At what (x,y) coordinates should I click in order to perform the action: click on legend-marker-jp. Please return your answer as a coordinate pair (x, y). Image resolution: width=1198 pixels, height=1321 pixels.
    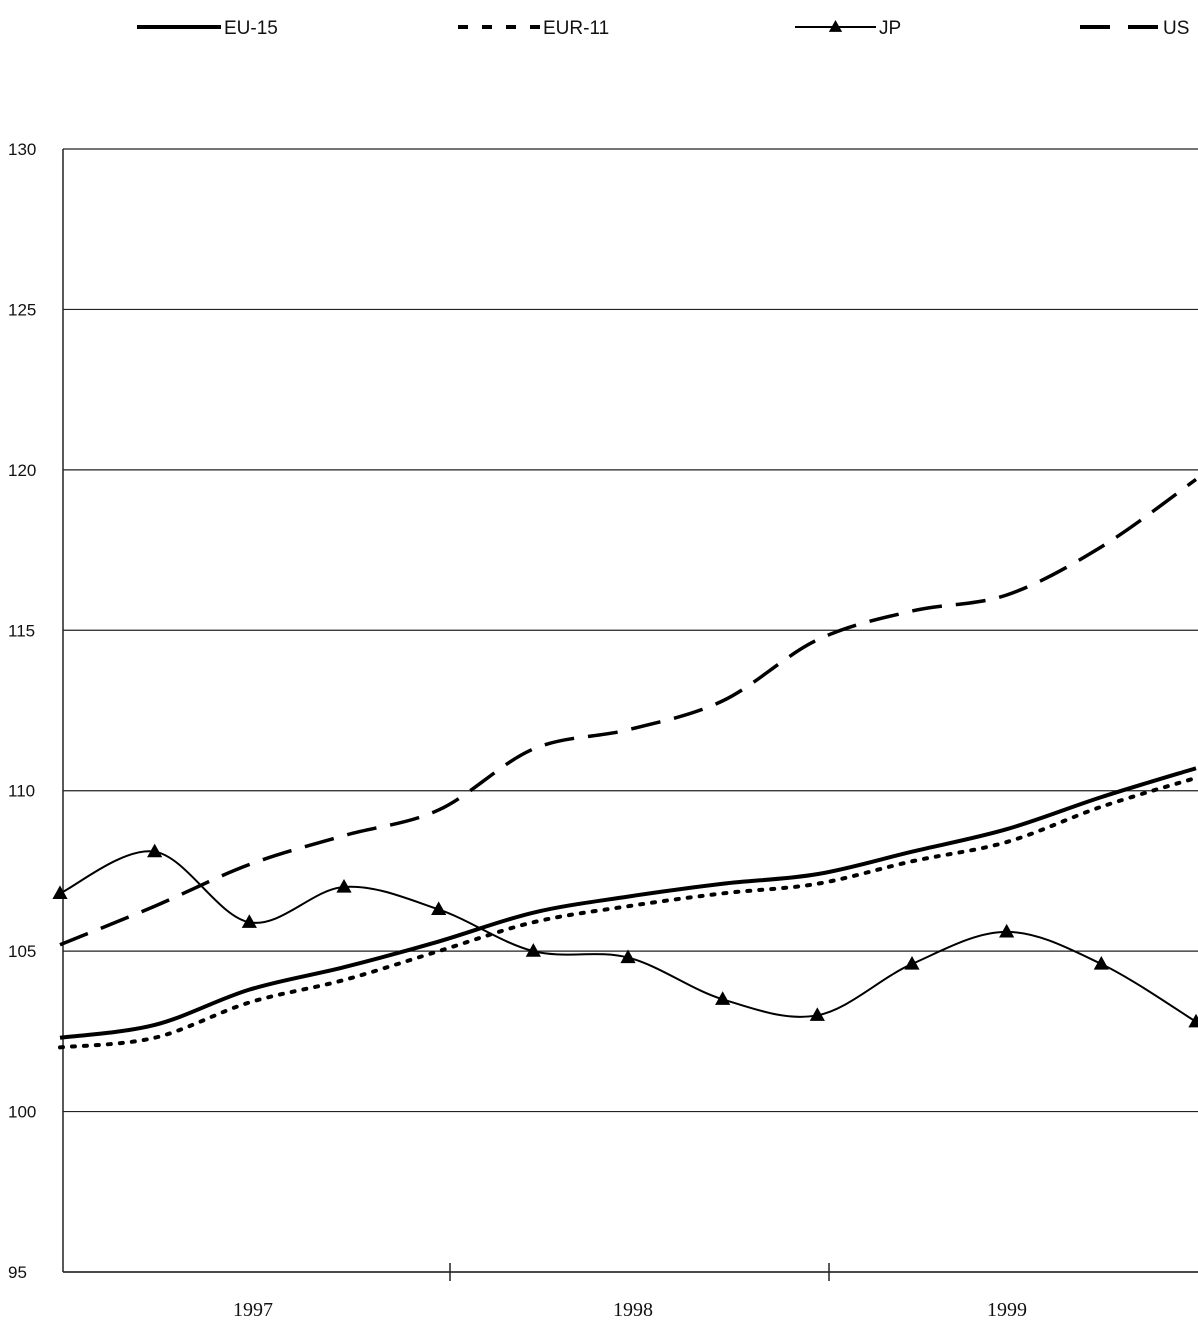
    Looking at the image, I should click on (835, 26).